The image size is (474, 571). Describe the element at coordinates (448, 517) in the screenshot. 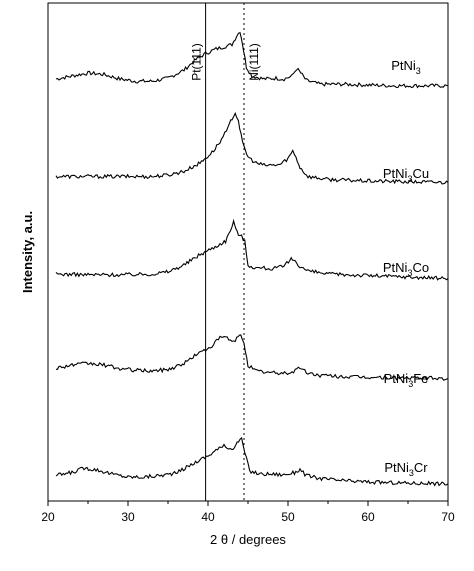

I see `x-tick-label: 70` at that location.